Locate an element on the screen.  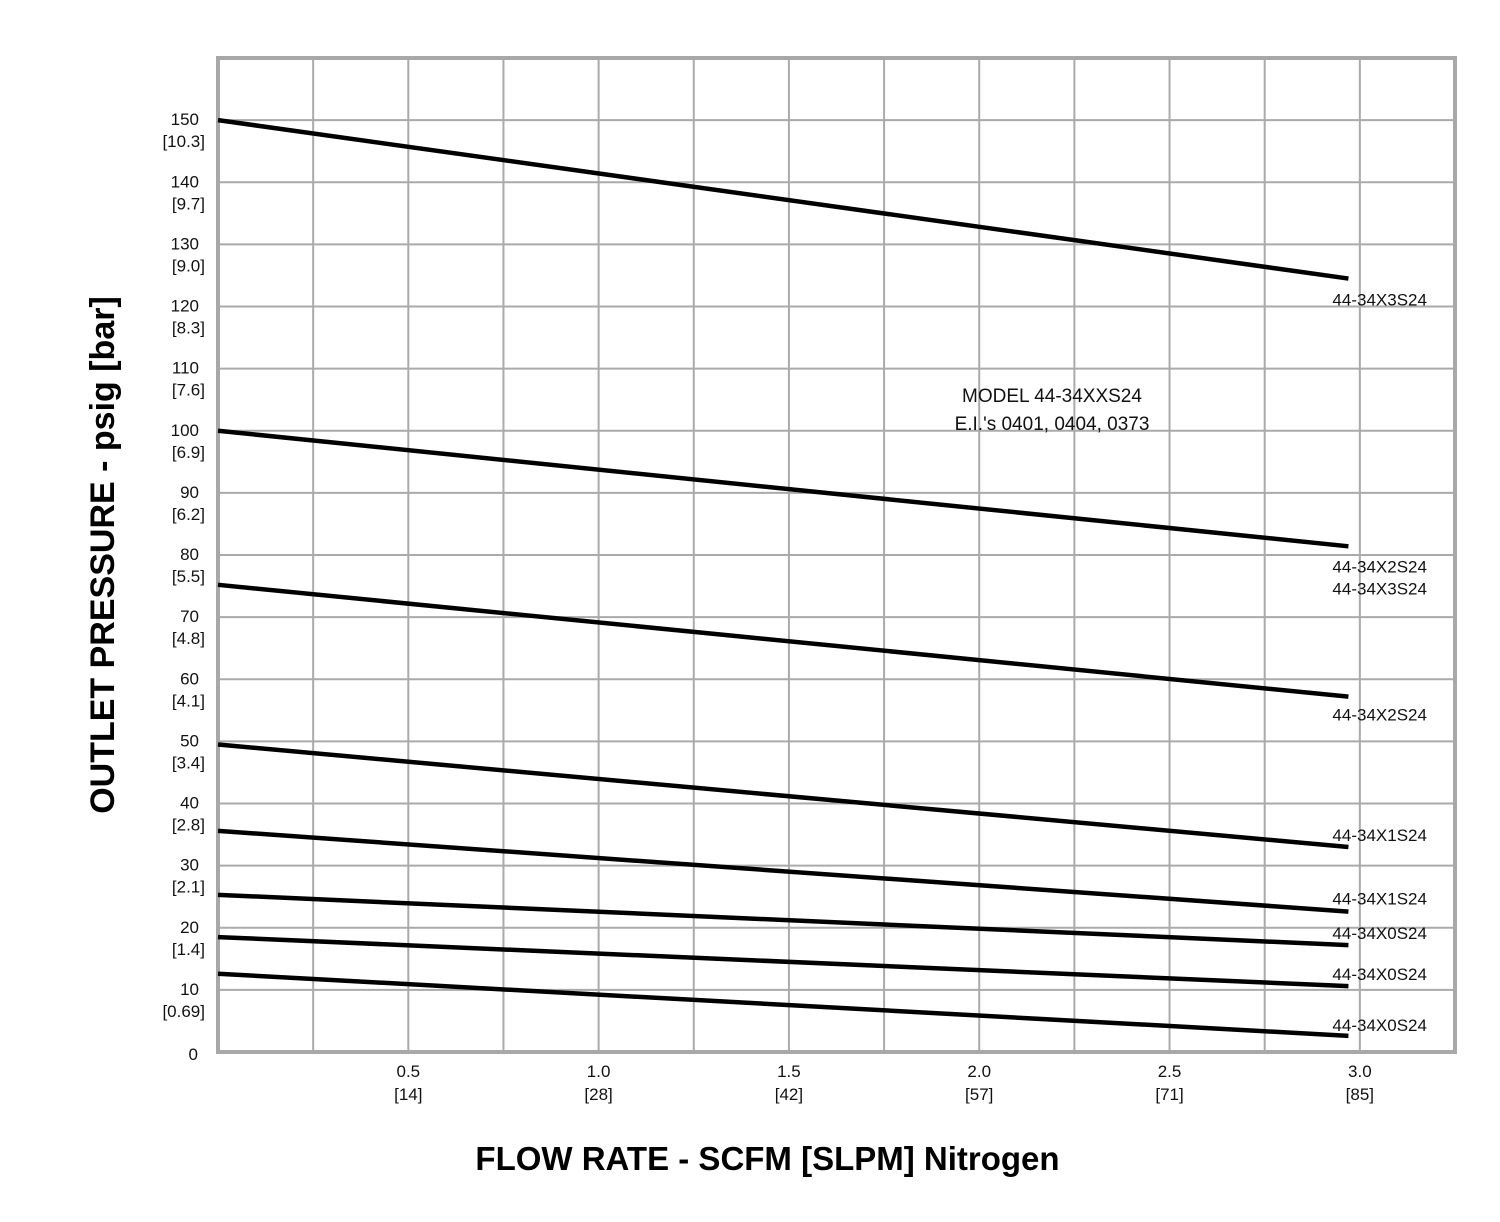
y-tick-label: 60 is located at coordinates (189, 678).